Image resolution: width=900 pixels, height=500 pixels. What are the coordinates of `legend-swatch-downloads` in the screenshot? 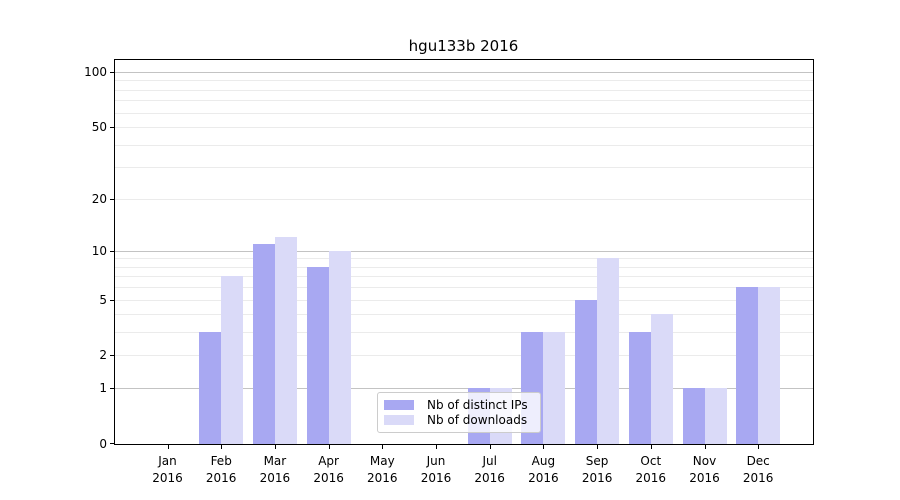 It's located at (399, 420).